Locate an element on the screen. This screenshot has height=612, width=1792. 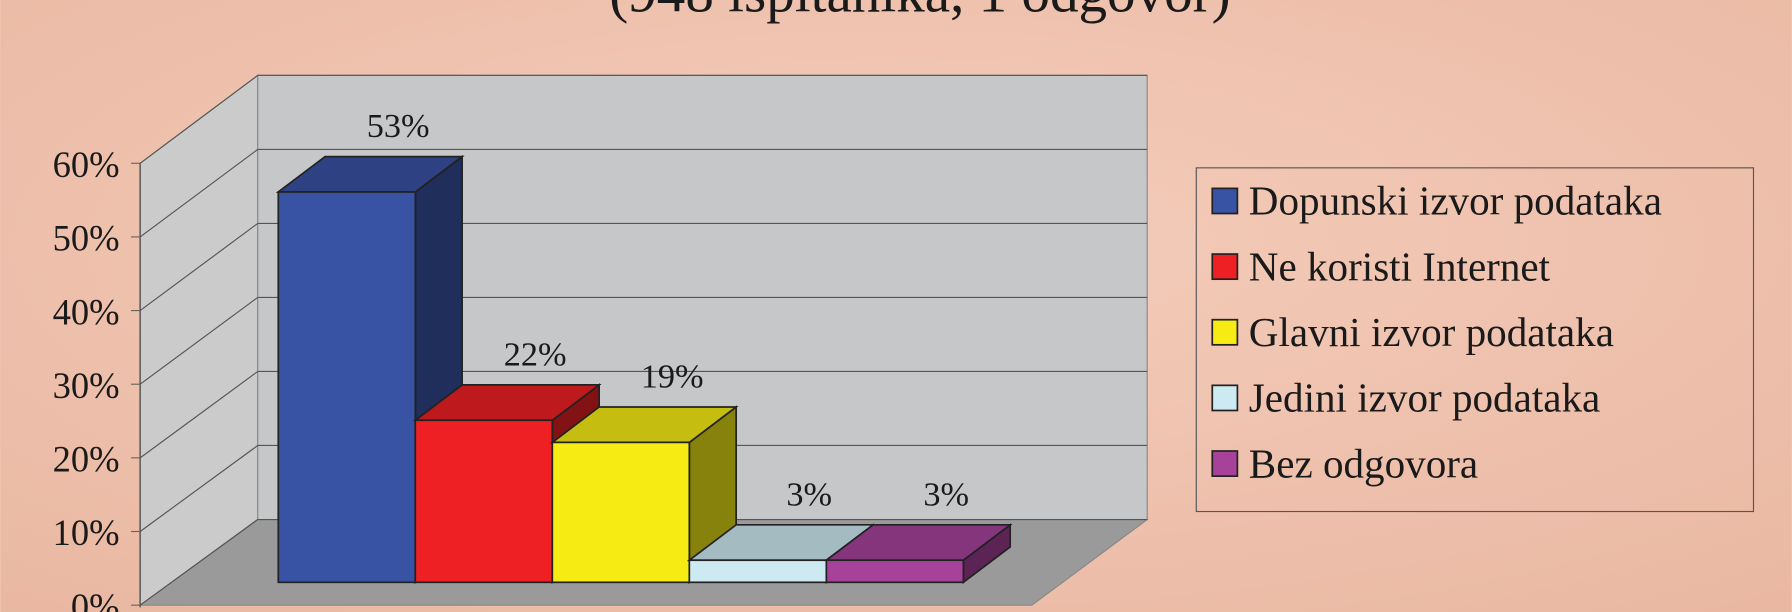
y-tick-label: 30% is located at coordinates (86, 385).